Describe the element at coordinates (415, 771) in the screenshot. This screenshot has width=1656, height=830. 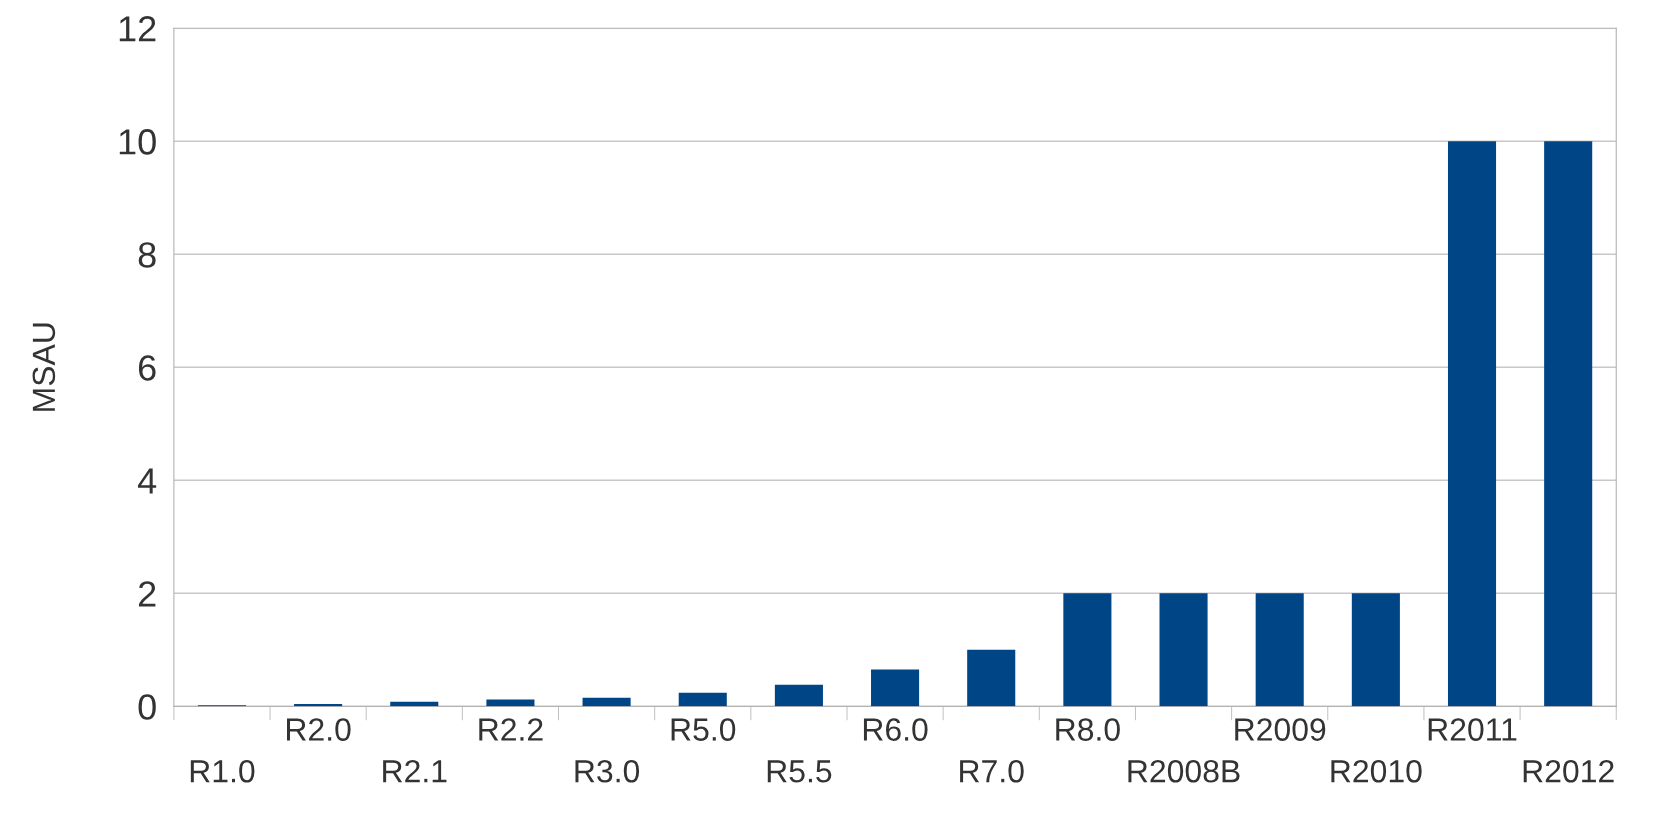
I see `x-tick-label: R2.1` at that location.